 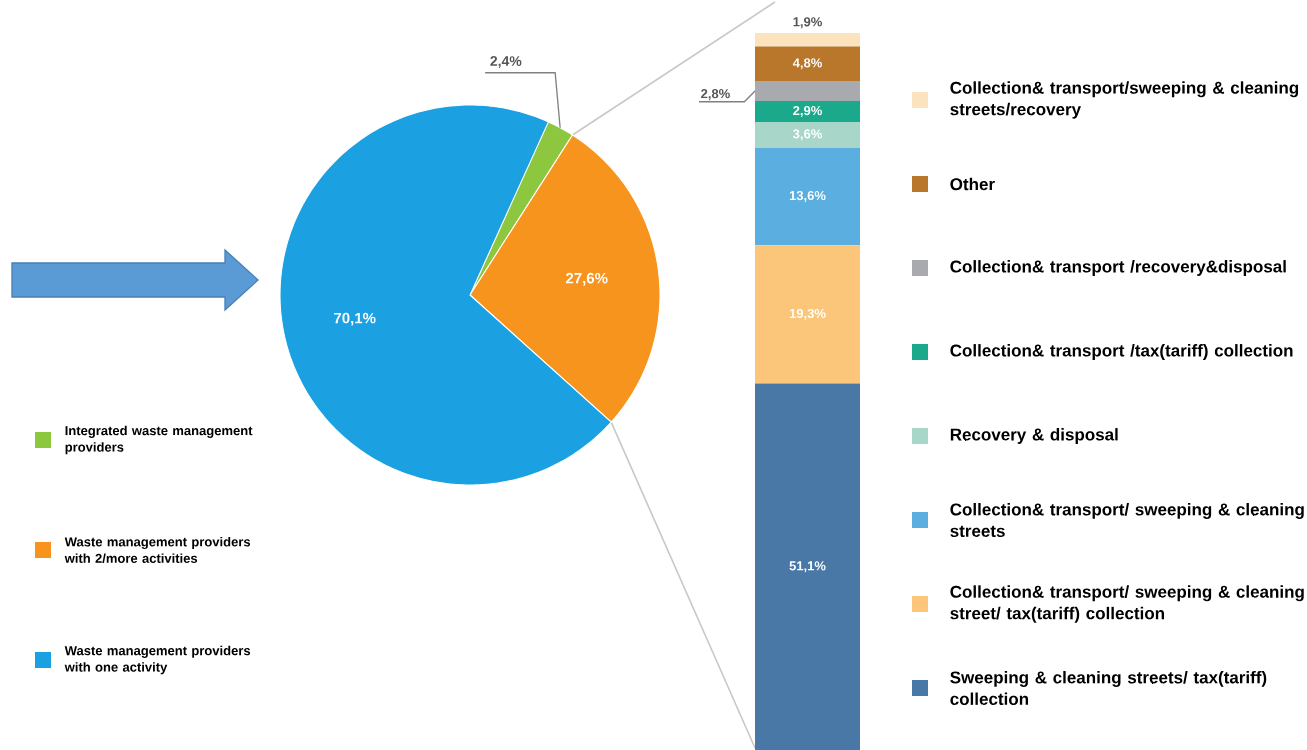 I want to click on data-label: 2,9%, so click(x=807, y=111).